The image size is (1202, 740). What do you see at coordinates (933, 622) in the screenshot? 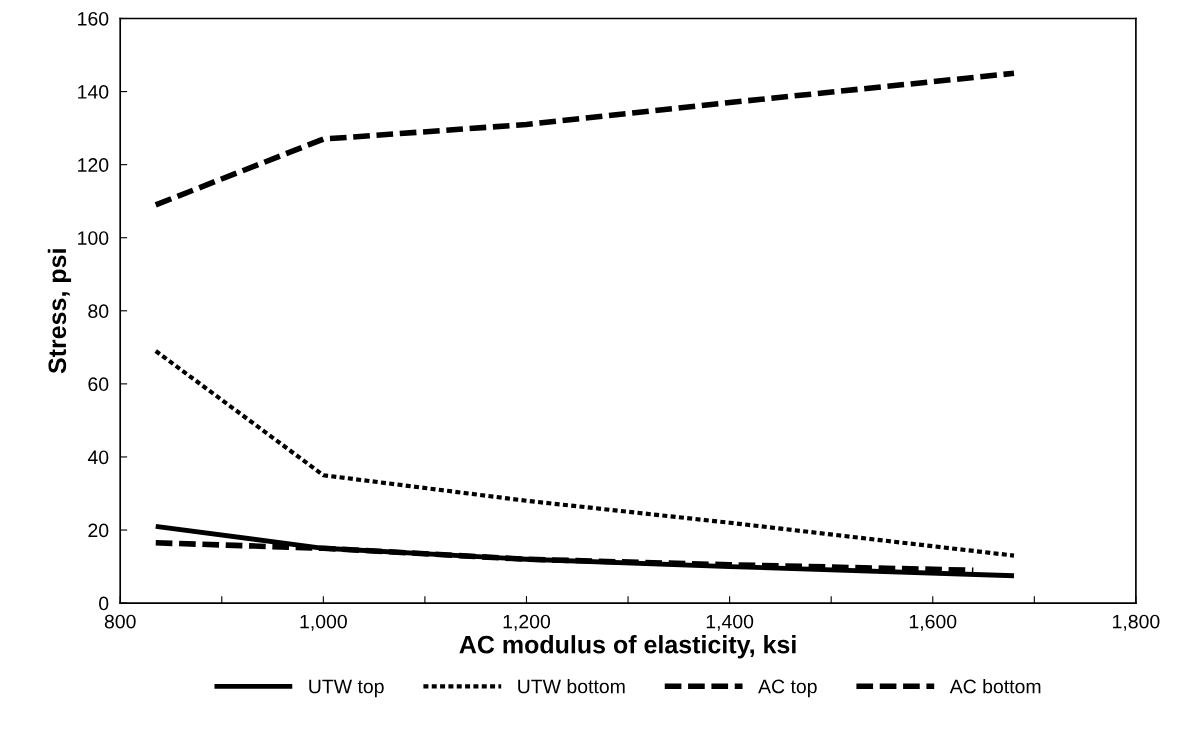
I see `x-tick-label: 1,600` at bounding box center [933, 622].